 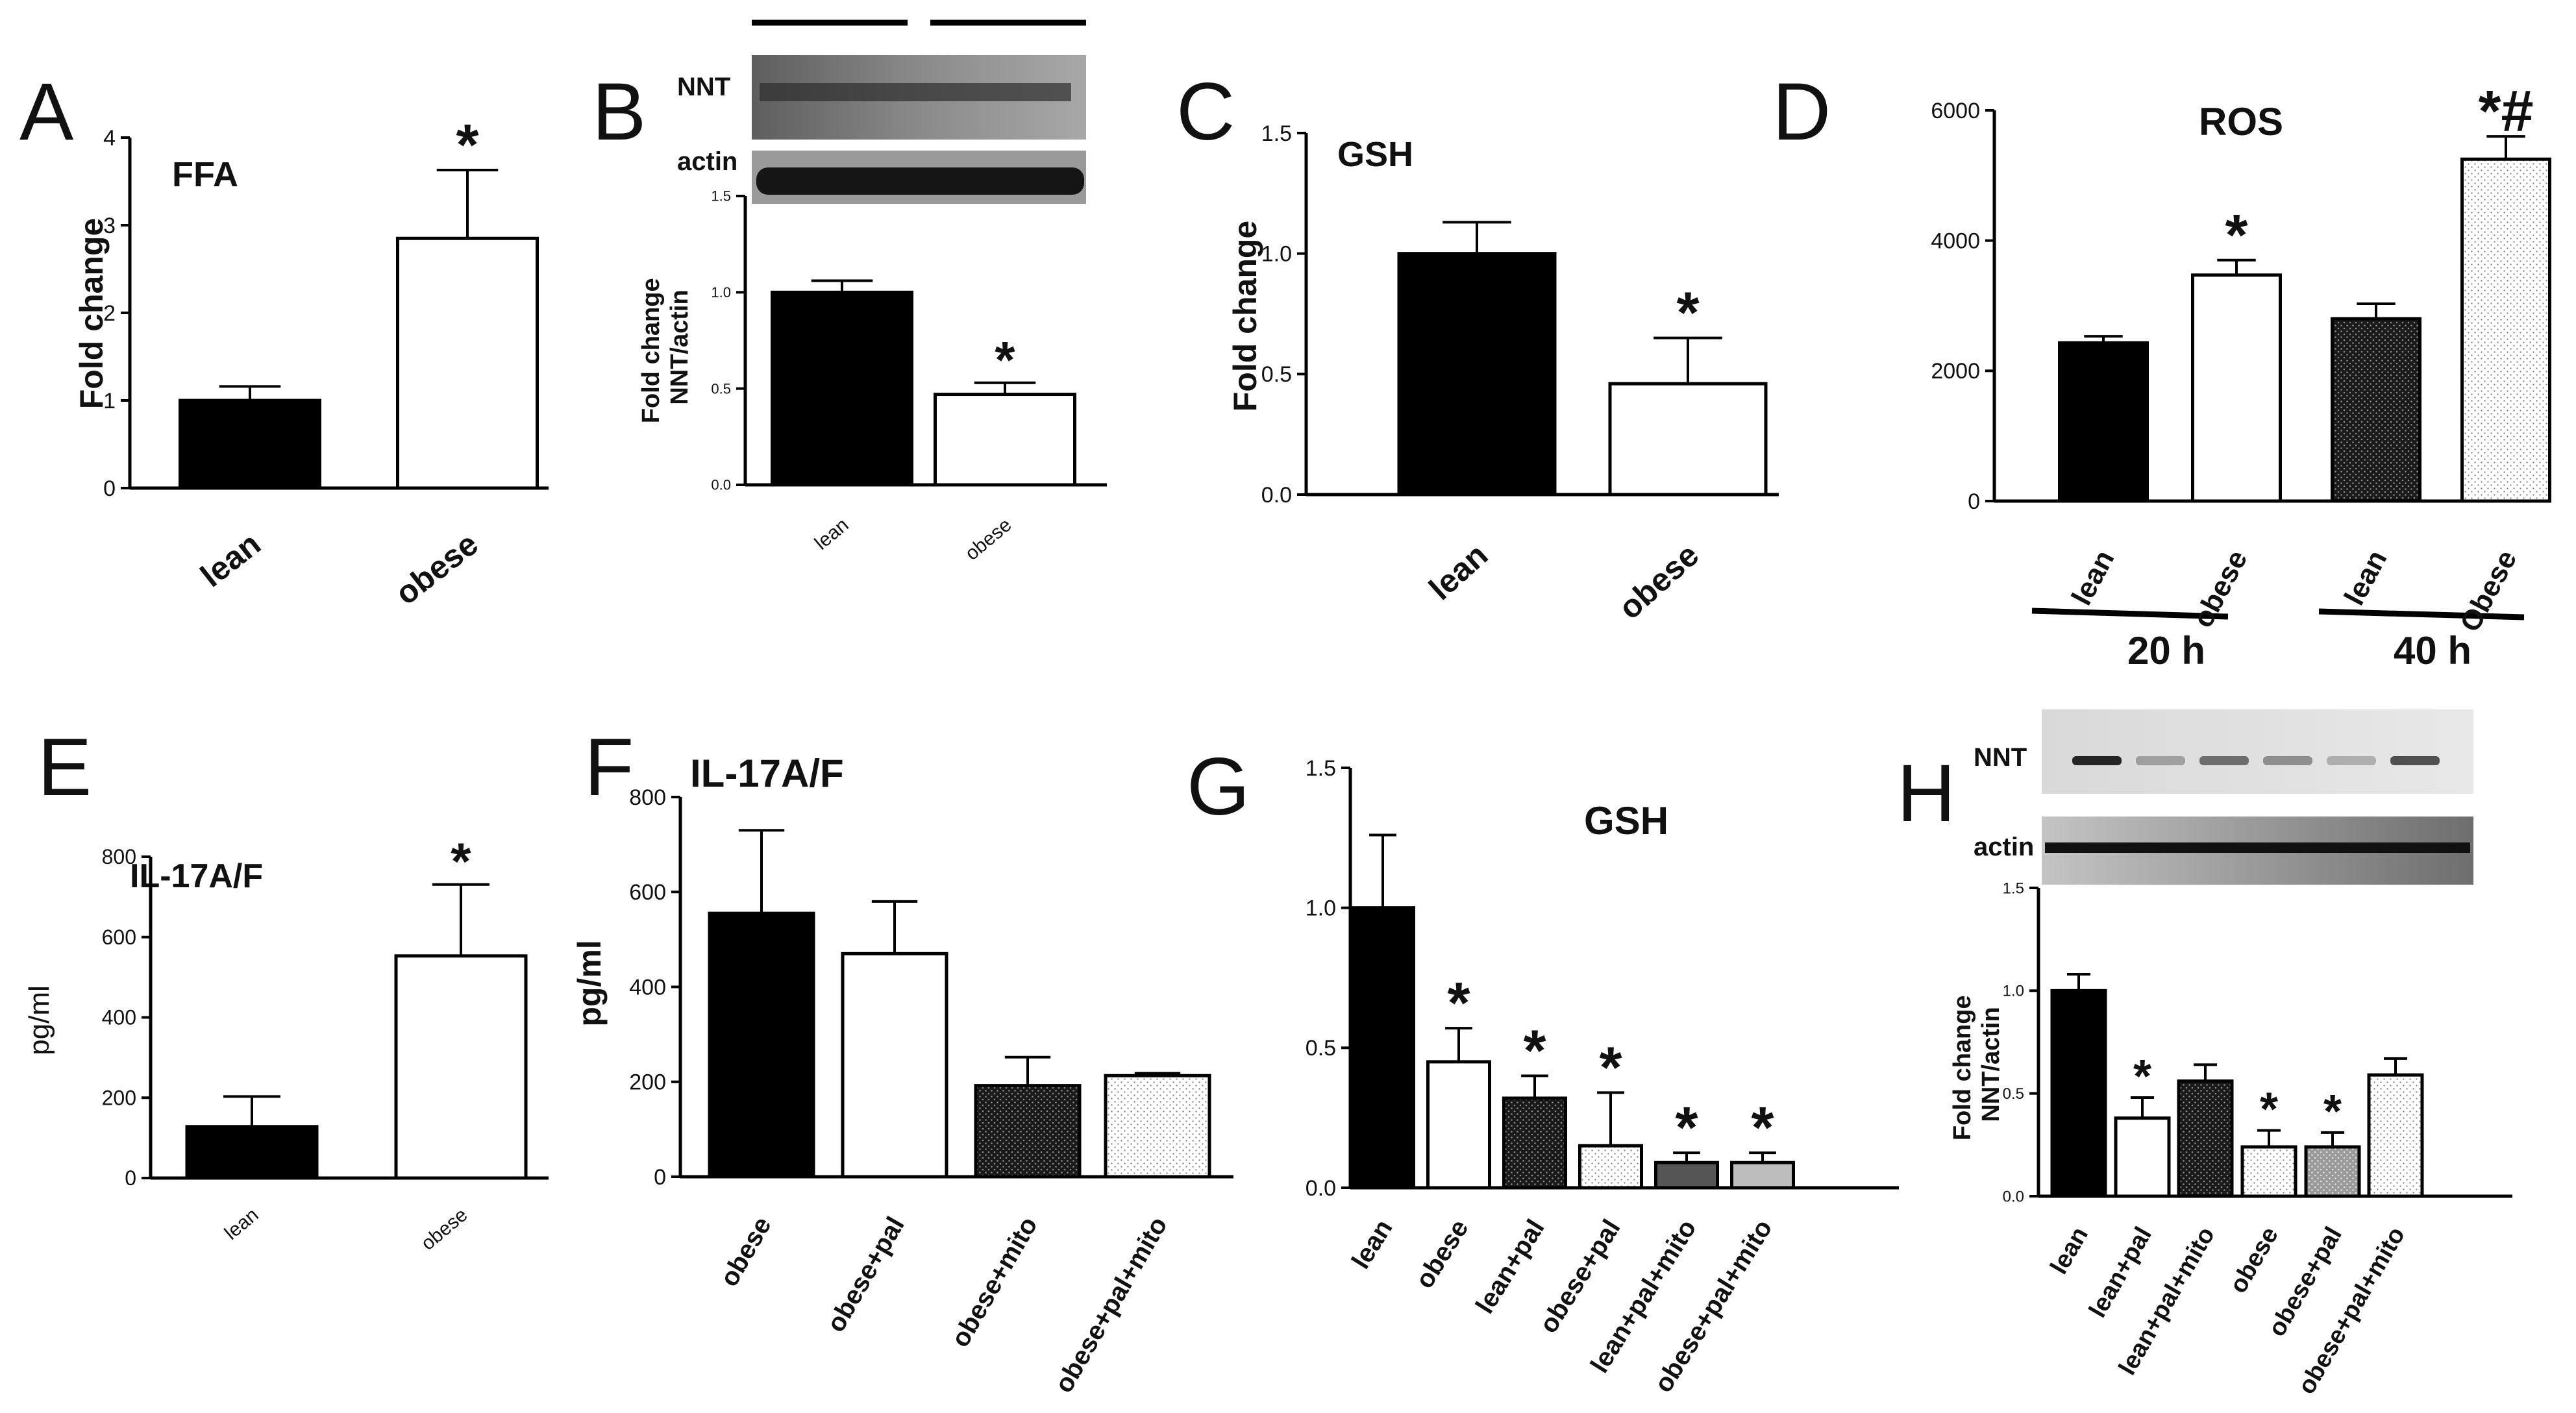 I want to click on y-axis-label-b-line2: NNT/actin, so click(x=679, y=346).